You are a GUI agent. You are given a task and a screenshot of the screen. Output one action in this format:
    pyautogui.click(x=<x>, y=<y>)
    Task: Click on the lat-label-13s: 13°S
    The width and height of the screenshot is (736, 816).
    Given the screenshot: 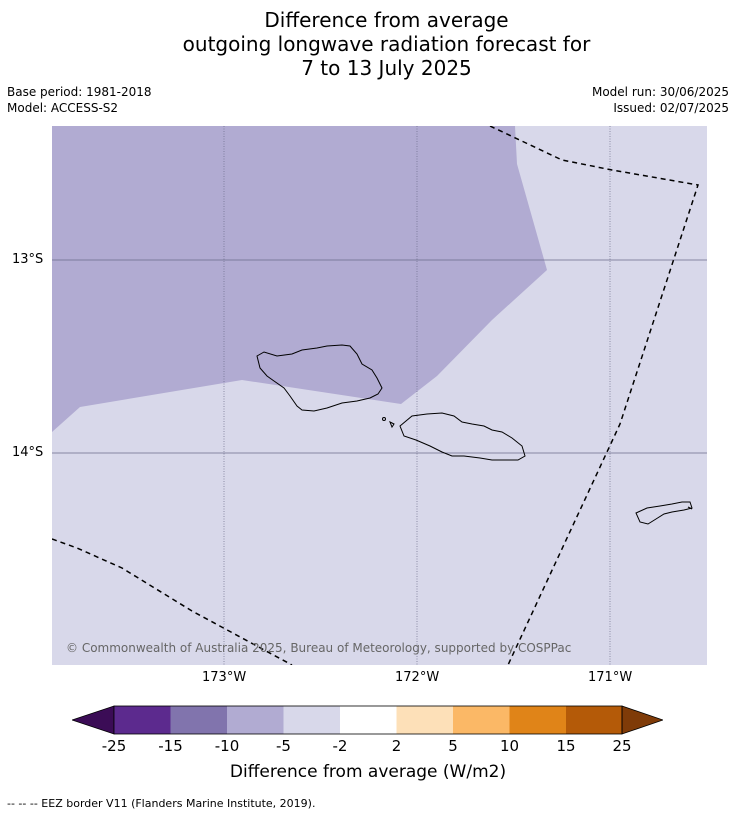 What is the action you would take?
    pyautogui.click(x=28, y=259)
    